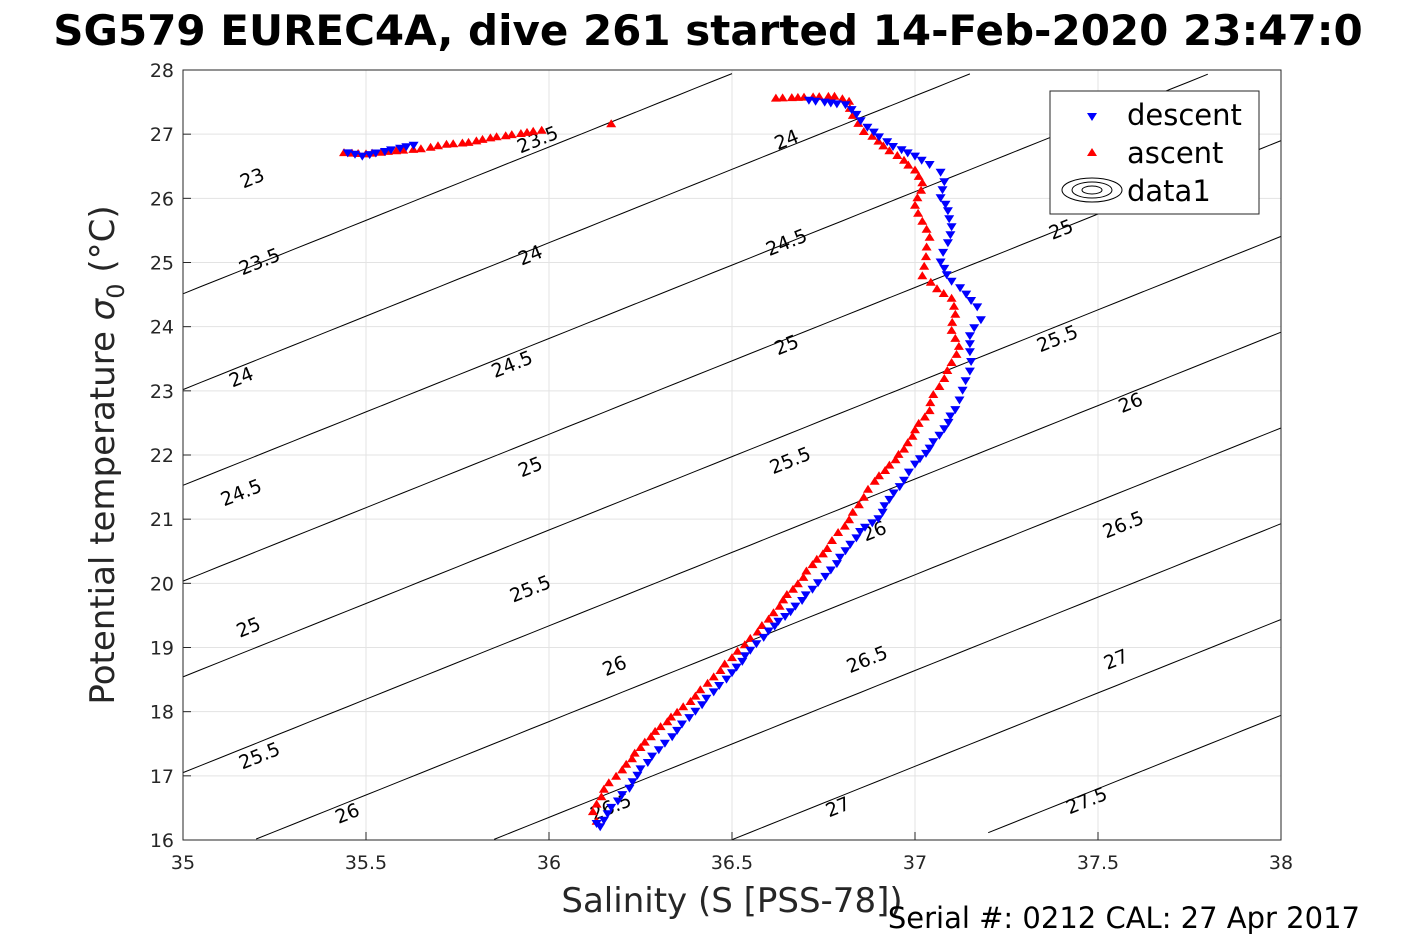 This screenshot has width=1417, height=945. What do you see at coordinates (162, 135) in the screenshot?
I see `y-tick-label: 27` at bounding box center [162, 135].